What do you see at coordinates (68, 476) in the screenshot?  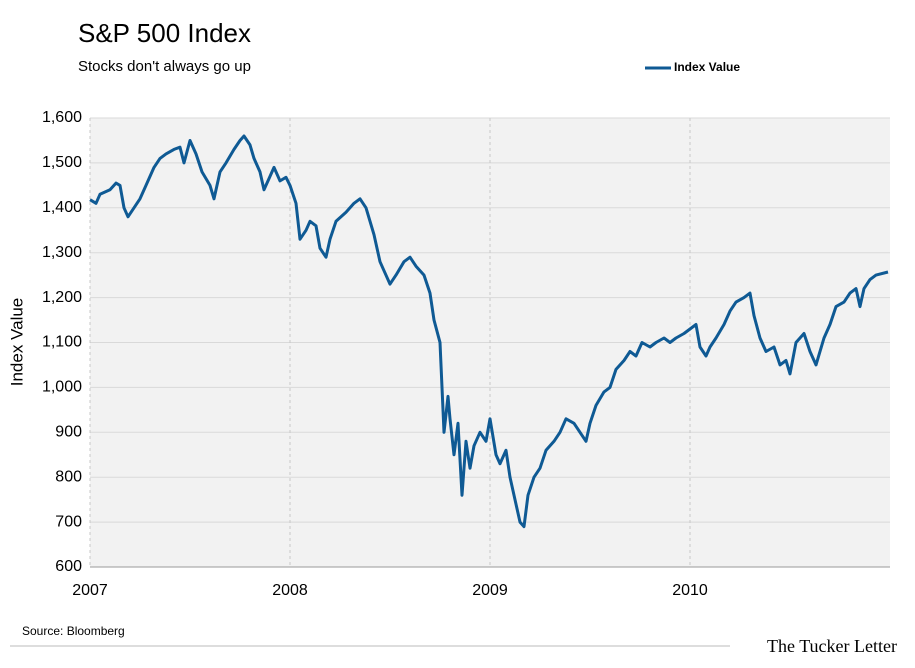 I see `y-tick-label: 800` at bounding box center [68, 476].